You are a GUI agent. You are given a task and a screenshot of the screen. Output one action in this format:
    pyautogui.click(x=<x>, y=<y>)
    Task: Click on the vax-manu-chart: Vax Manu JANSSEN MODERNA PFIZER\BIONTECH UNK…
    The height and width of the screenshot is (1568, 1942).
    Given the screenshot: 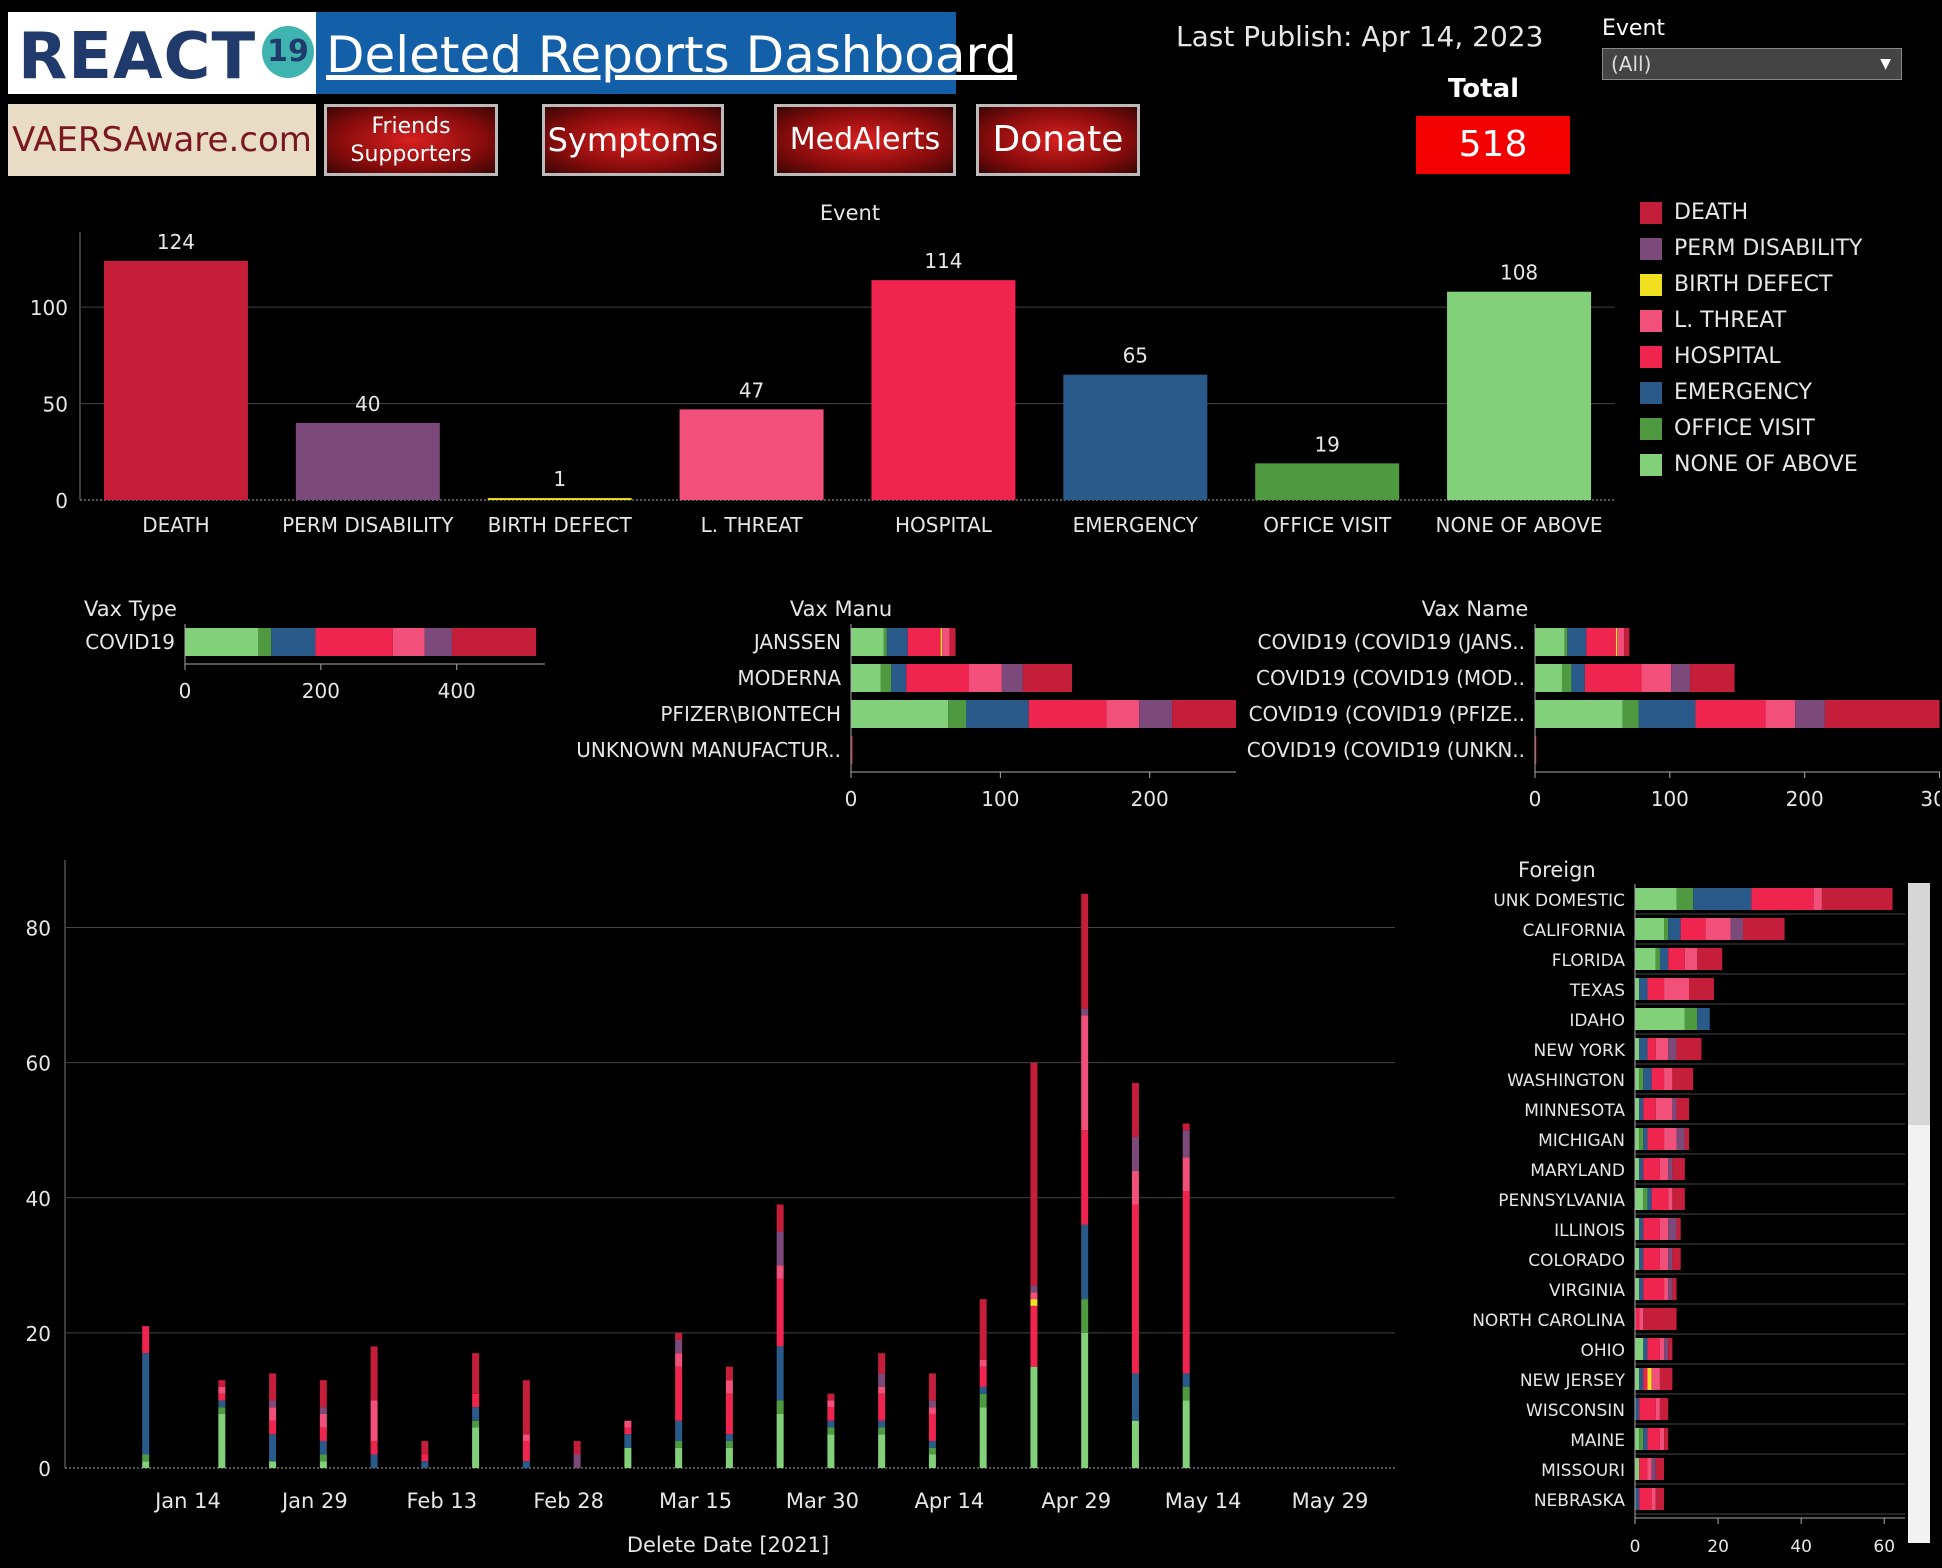 What is the action you would take?
    pyautogui.click(x=896, y=698)
    